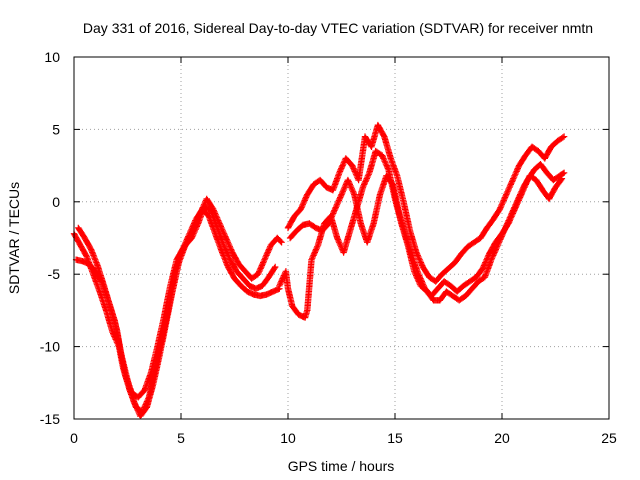 The width and height of the screenshot is (640, 480). Describe the element at coordinates (56, 202) in the screenshot. I see `y-tick-label: 0` at that location.